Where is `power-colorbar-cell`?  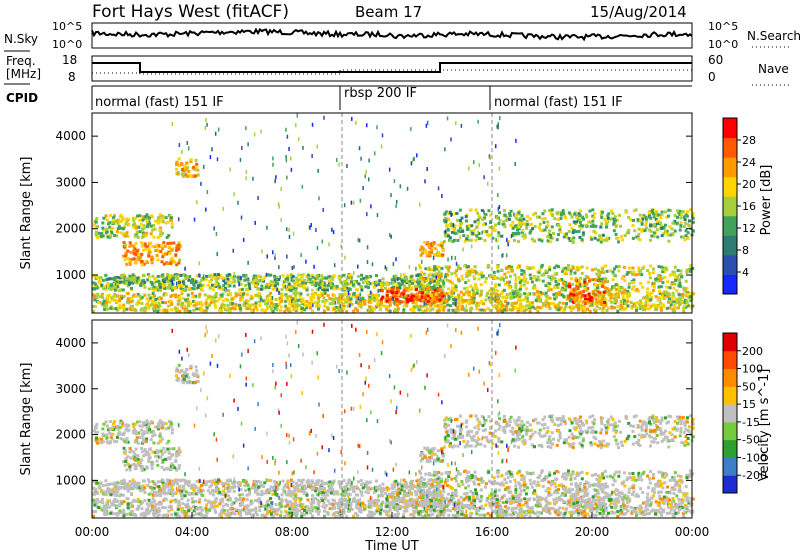
power-colorbar-cell is located at coordinates (730, 225).